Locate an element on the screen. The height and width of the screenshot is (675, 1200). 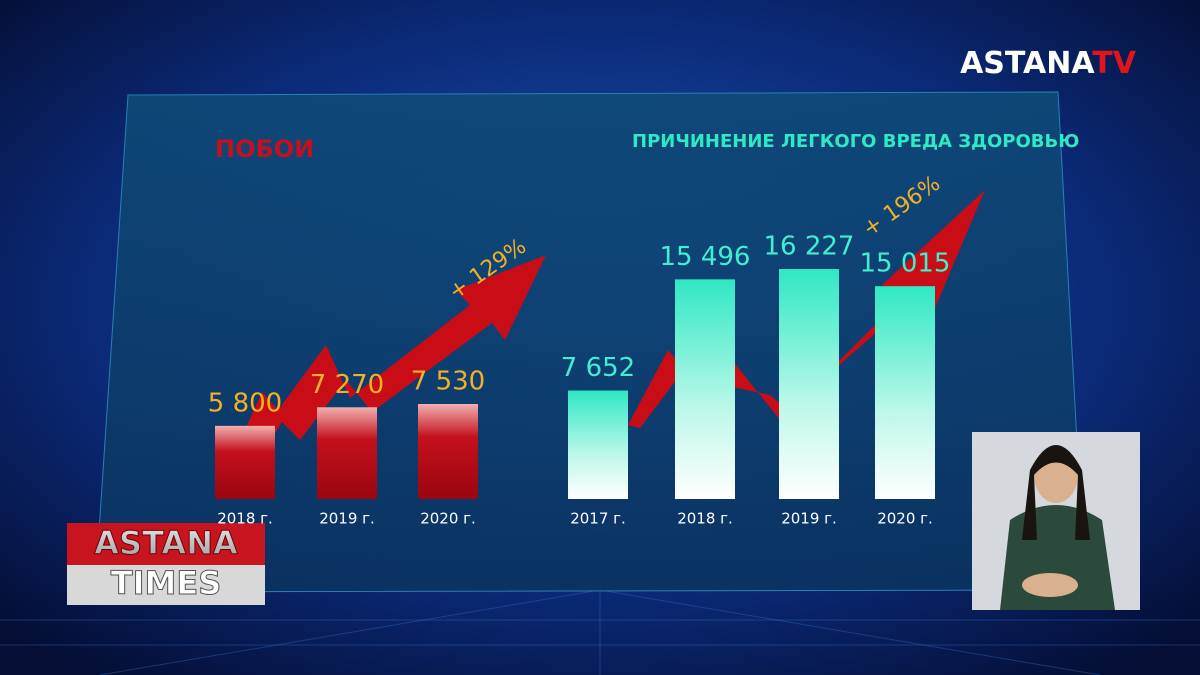
logo-accent: TV is located at coordinates (1114, 63).